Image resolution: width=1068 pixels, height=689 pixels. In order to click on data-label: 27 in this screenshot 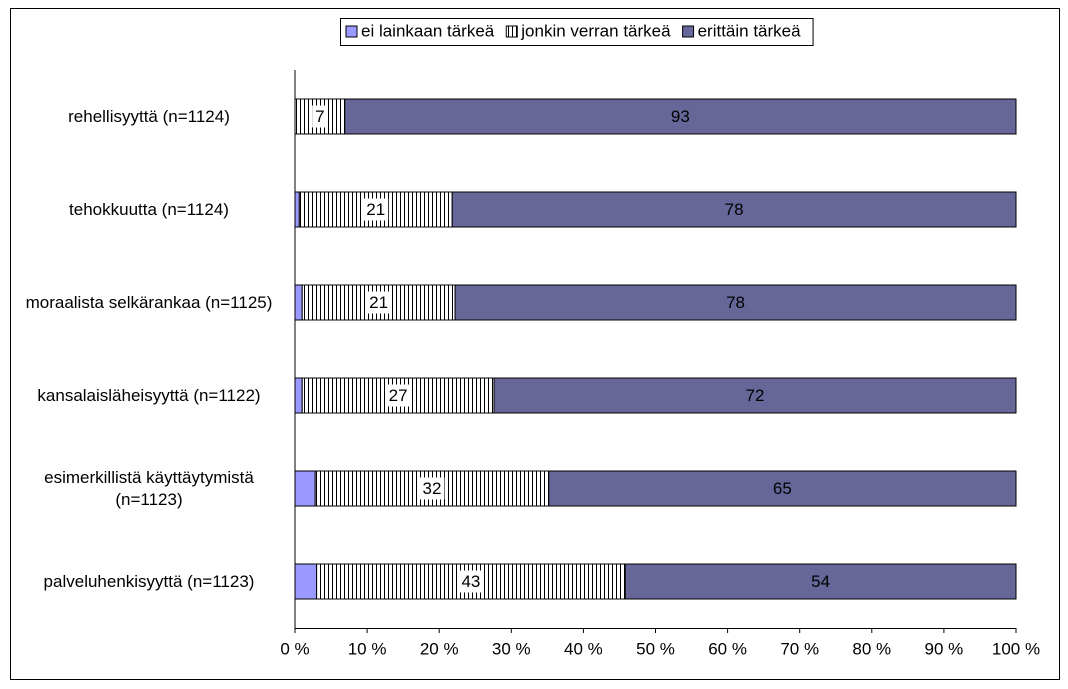, I will do `click(398, 395)`.